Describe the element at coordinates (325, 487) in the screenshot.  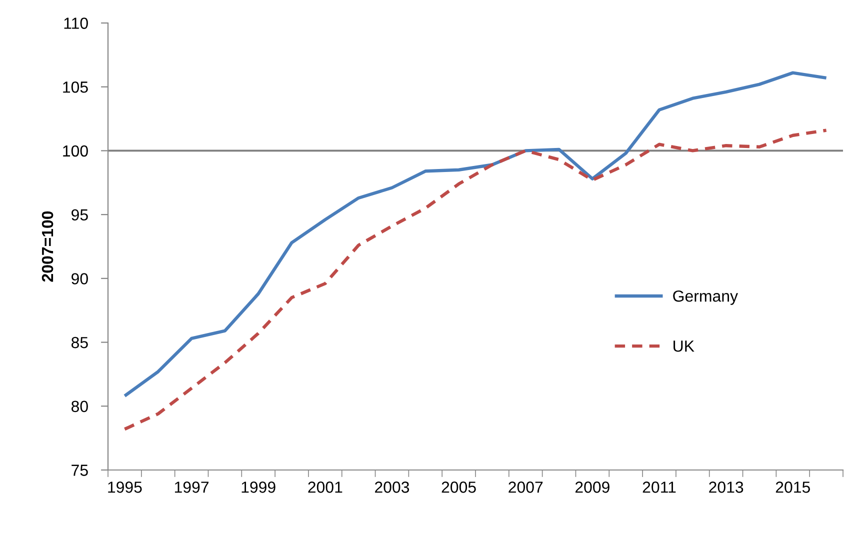
I see `x-tick-label: 2001` at that location.